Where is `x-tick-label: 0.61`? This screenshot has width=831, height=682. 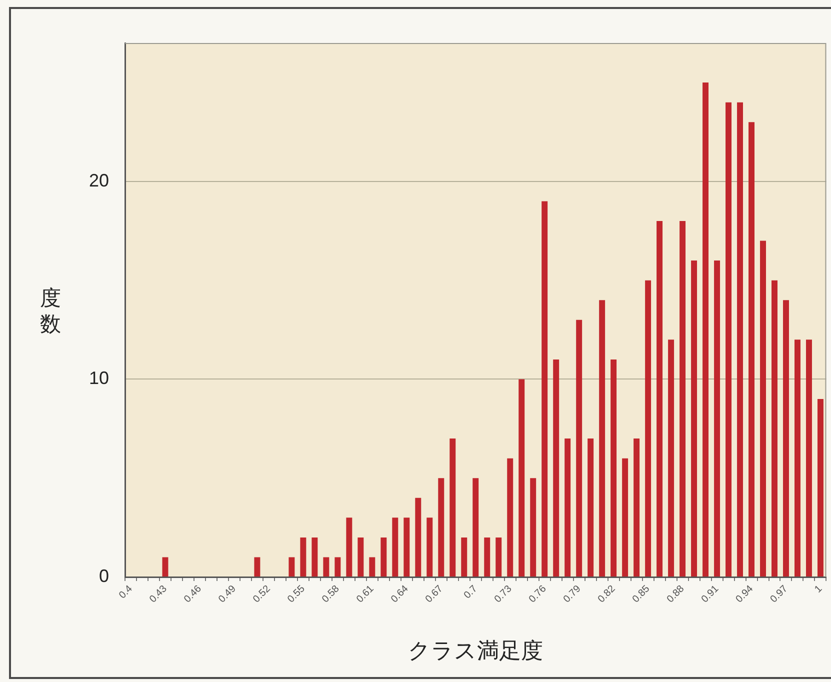
x-tick-label: 0.61 is located at coordinates (365, 594).